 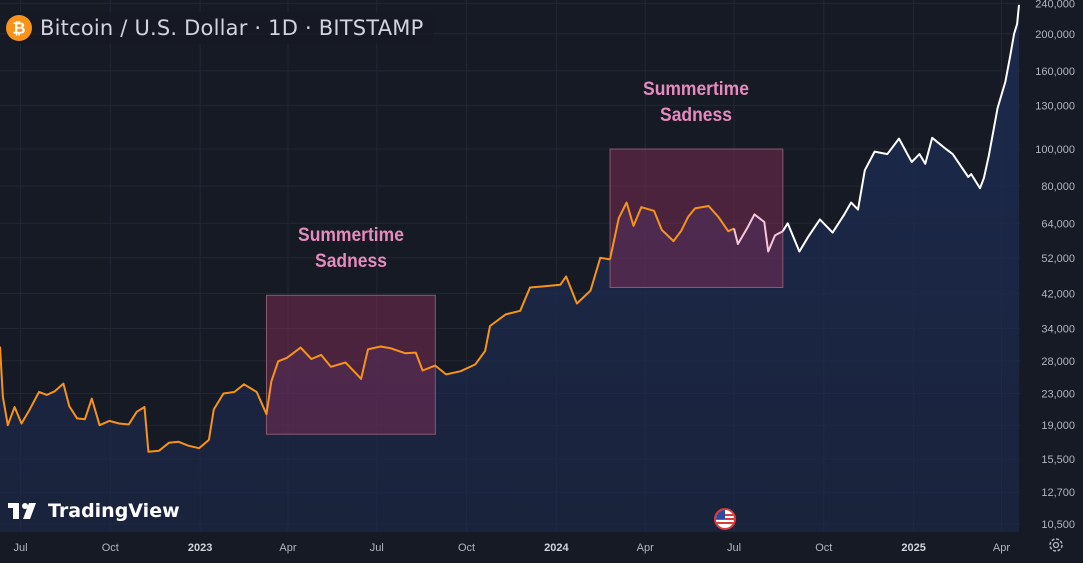 I want to click on bitcoin-icon: ₿, so click(x=19, y=28).